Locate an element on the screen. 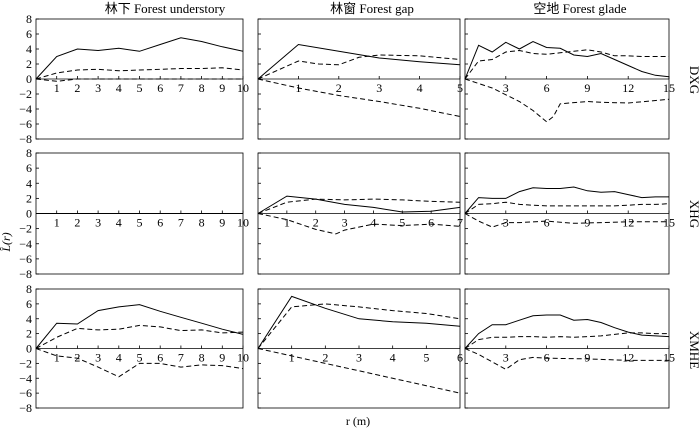 This screenshot has width=700, height=430. panel-xmhe-2-series-observed is located at coordinates (359, 322).